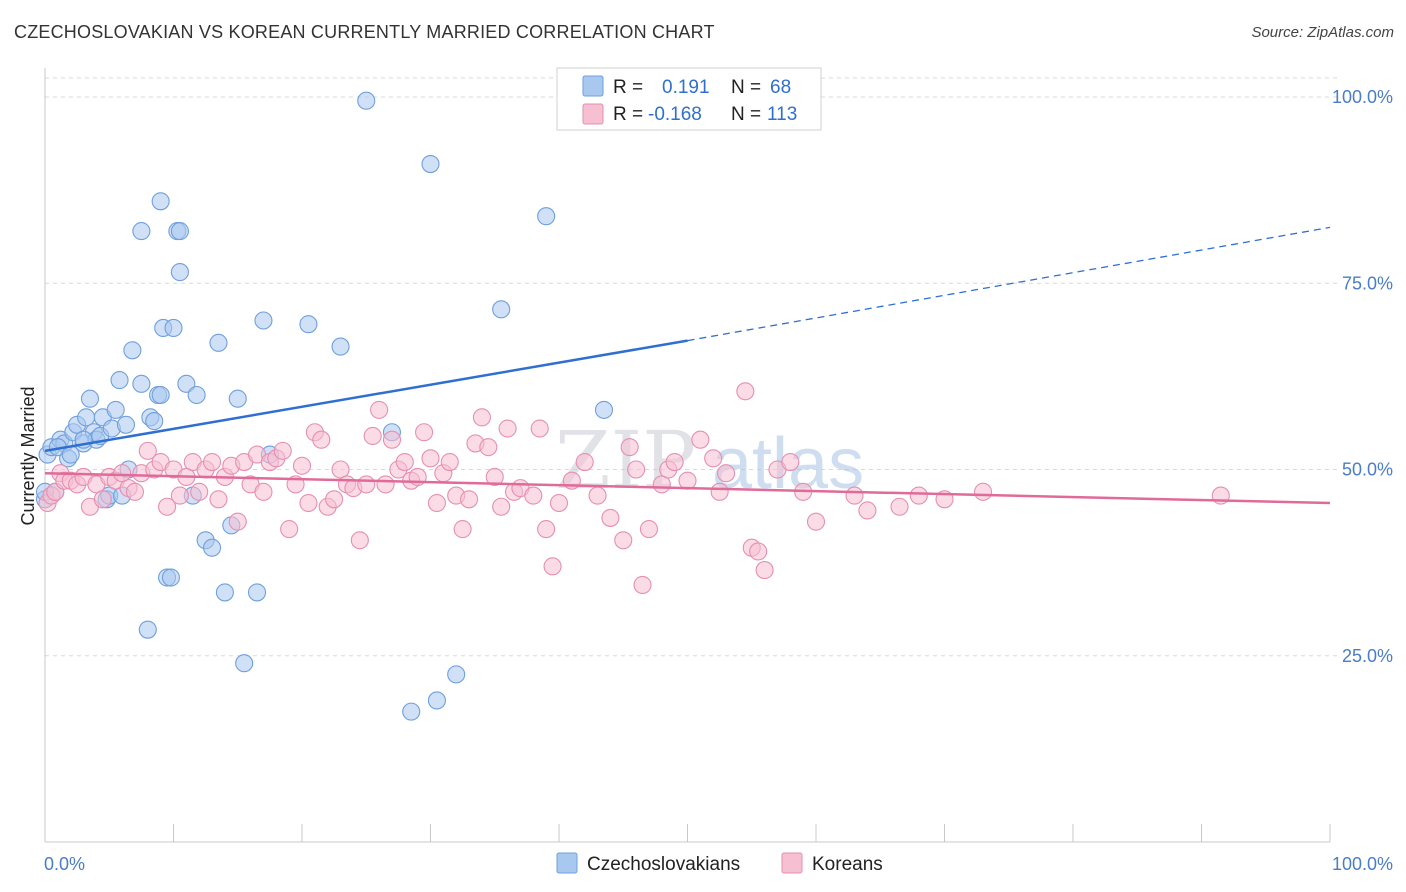  Describe the element at coordinates (746, 114) in the screenshot. I see `legend-n-label-korean: N =` at that location.